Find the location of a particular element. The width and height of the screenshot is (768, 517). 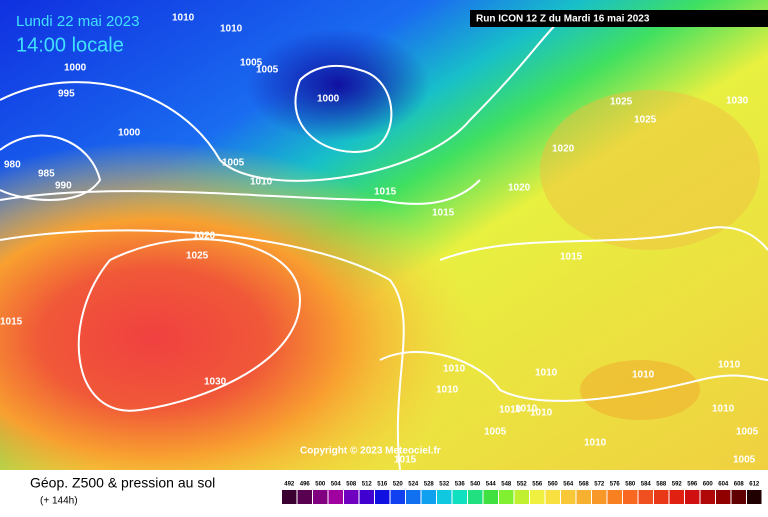

scale-label: 560 is located at coordinates (553, 485).